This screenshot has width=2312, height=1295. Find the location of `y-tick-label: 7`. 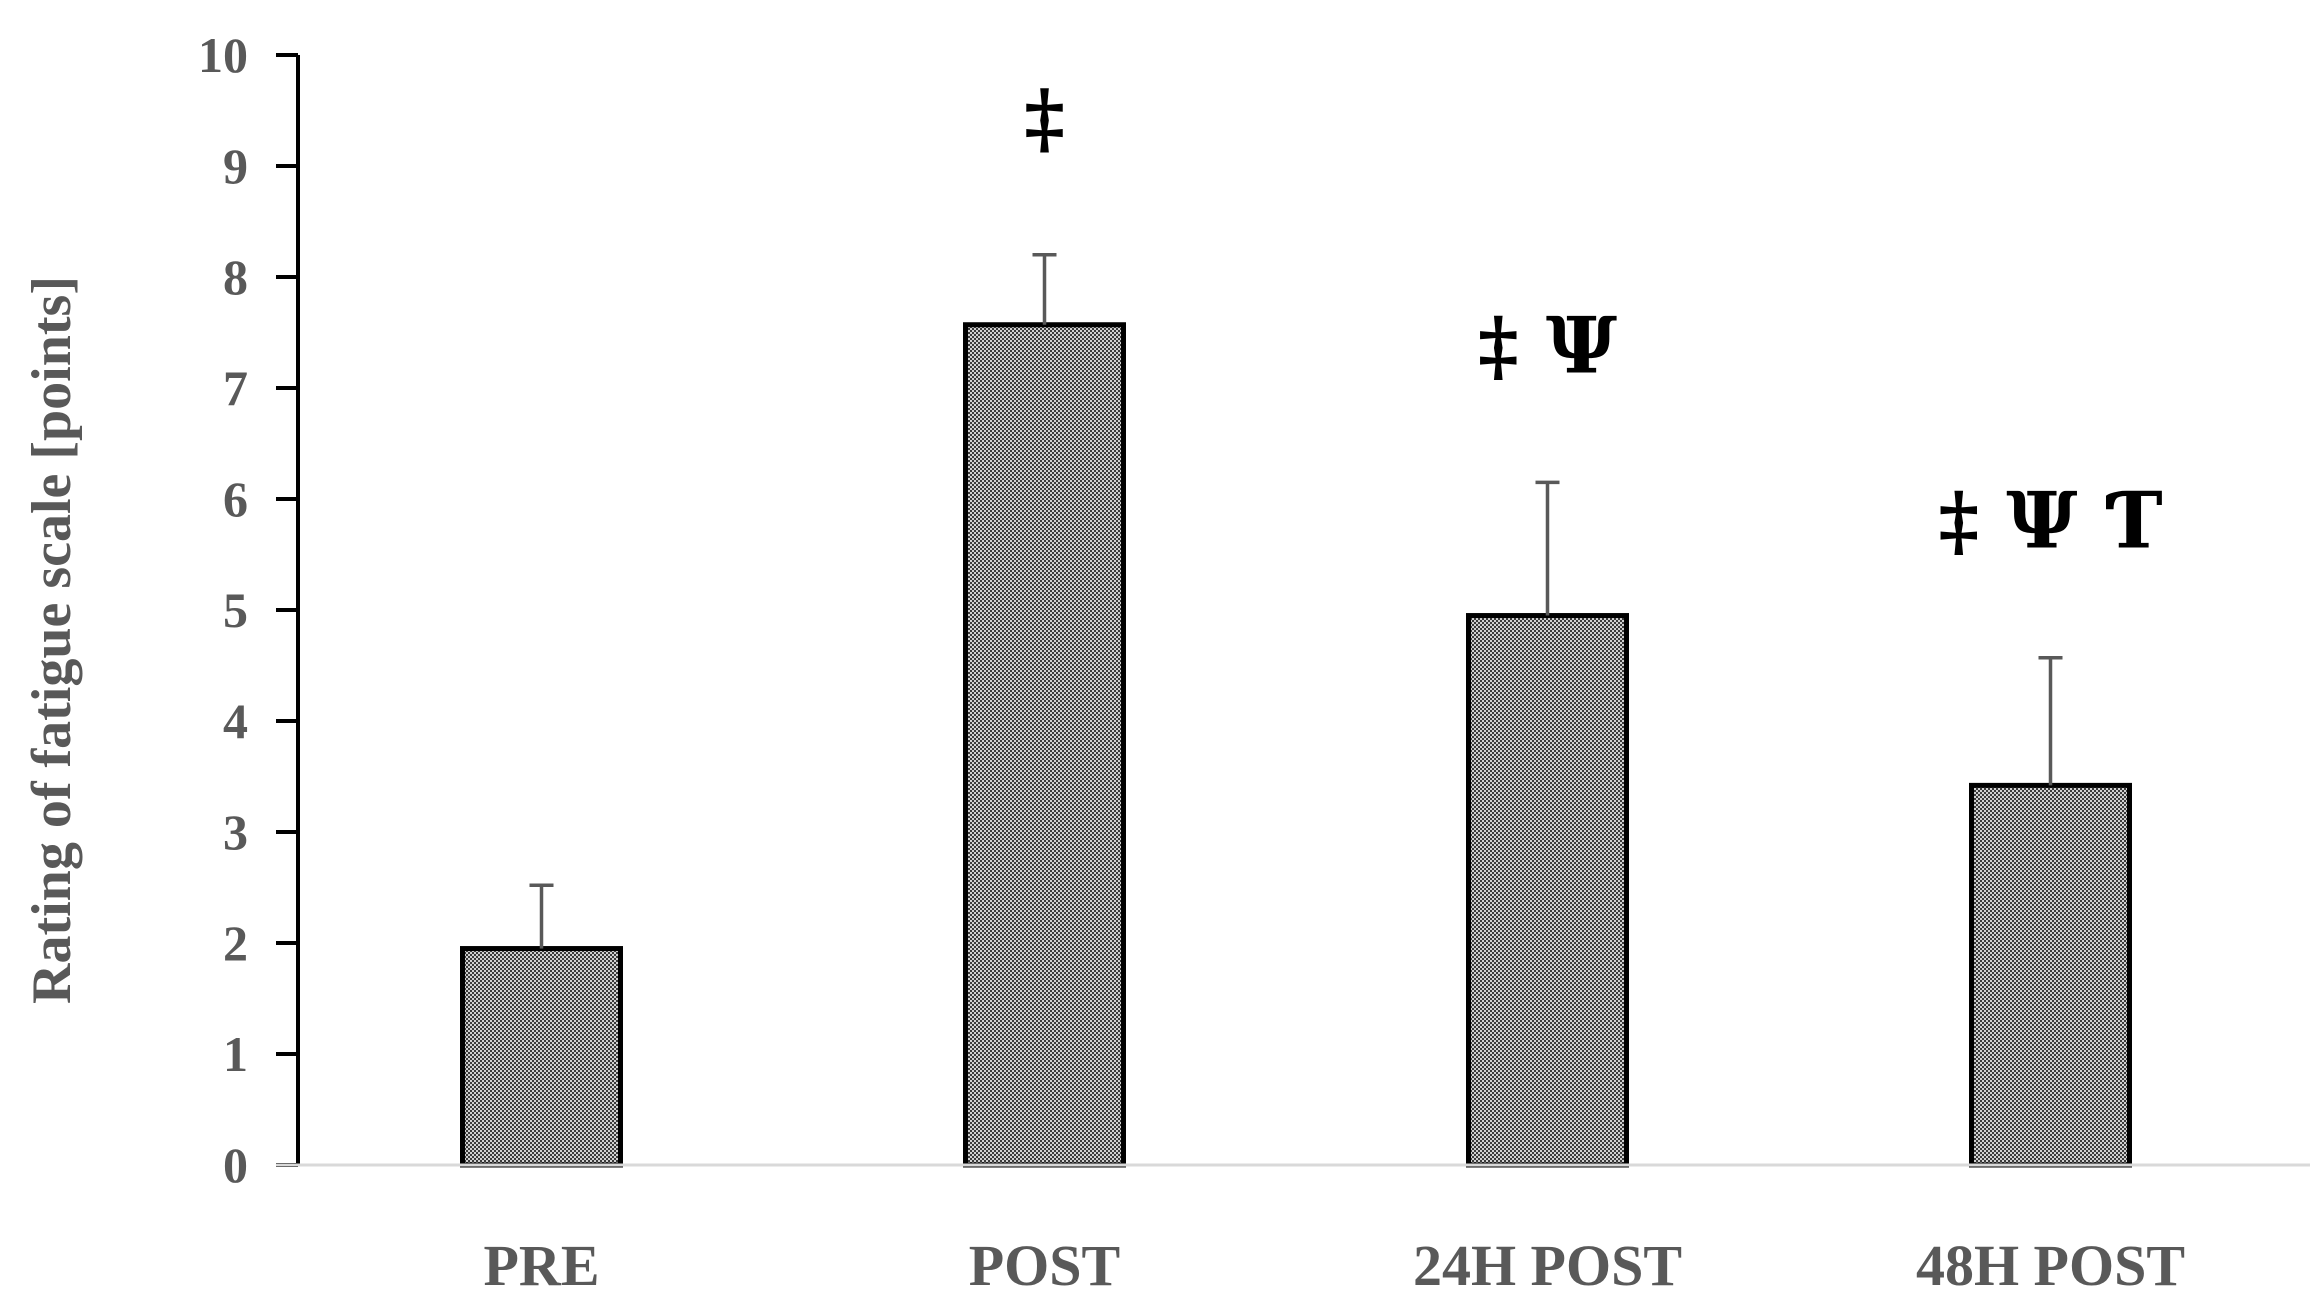

y-tick-label: 7 is located at coordinates (235, 388).